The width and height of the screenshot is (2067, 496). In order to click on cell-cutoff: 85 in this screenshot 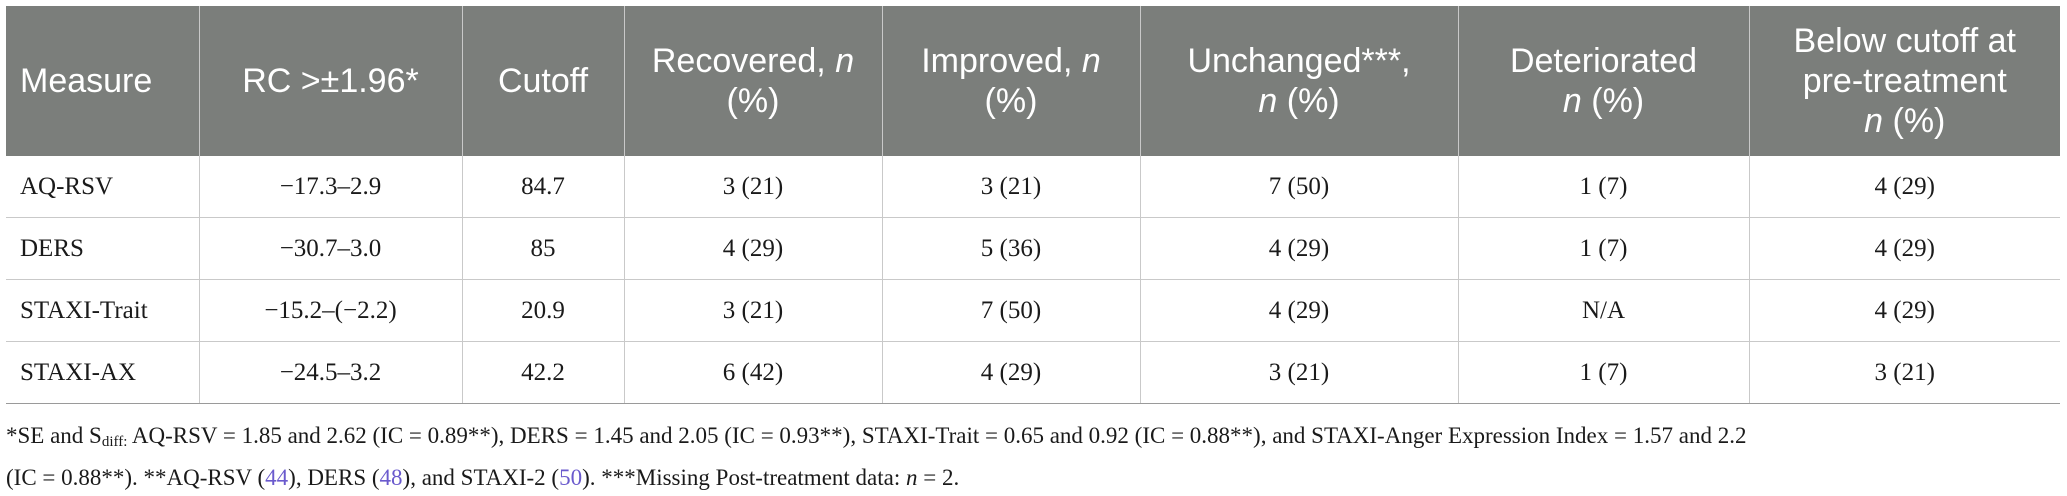, I will do `click(542, 248)`.